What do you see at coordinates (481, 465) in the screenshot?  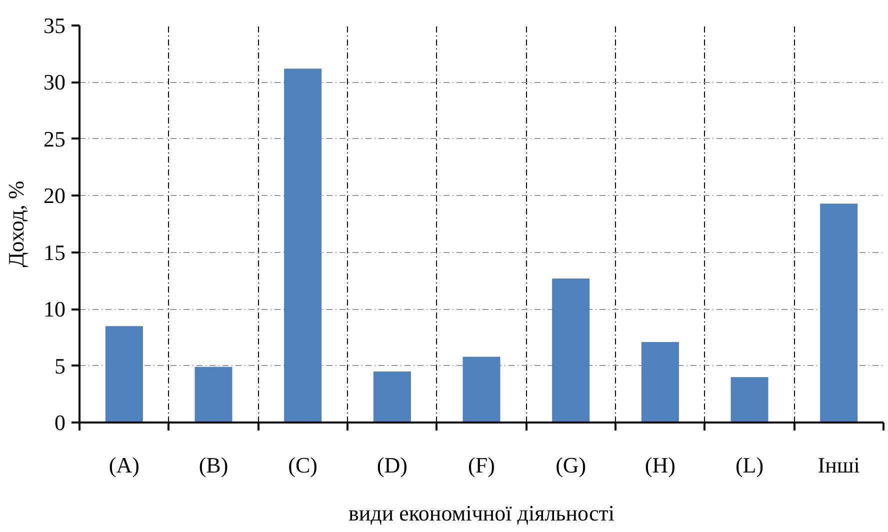 I see `x-tick-label: (F)` at bounding box center [481, 465].